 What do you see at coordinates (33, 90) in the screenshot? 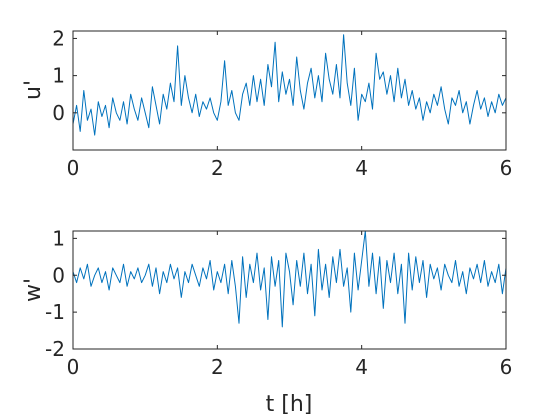
I see `u-prime-y-axis-label: u'` at bounding box center [33, 90].